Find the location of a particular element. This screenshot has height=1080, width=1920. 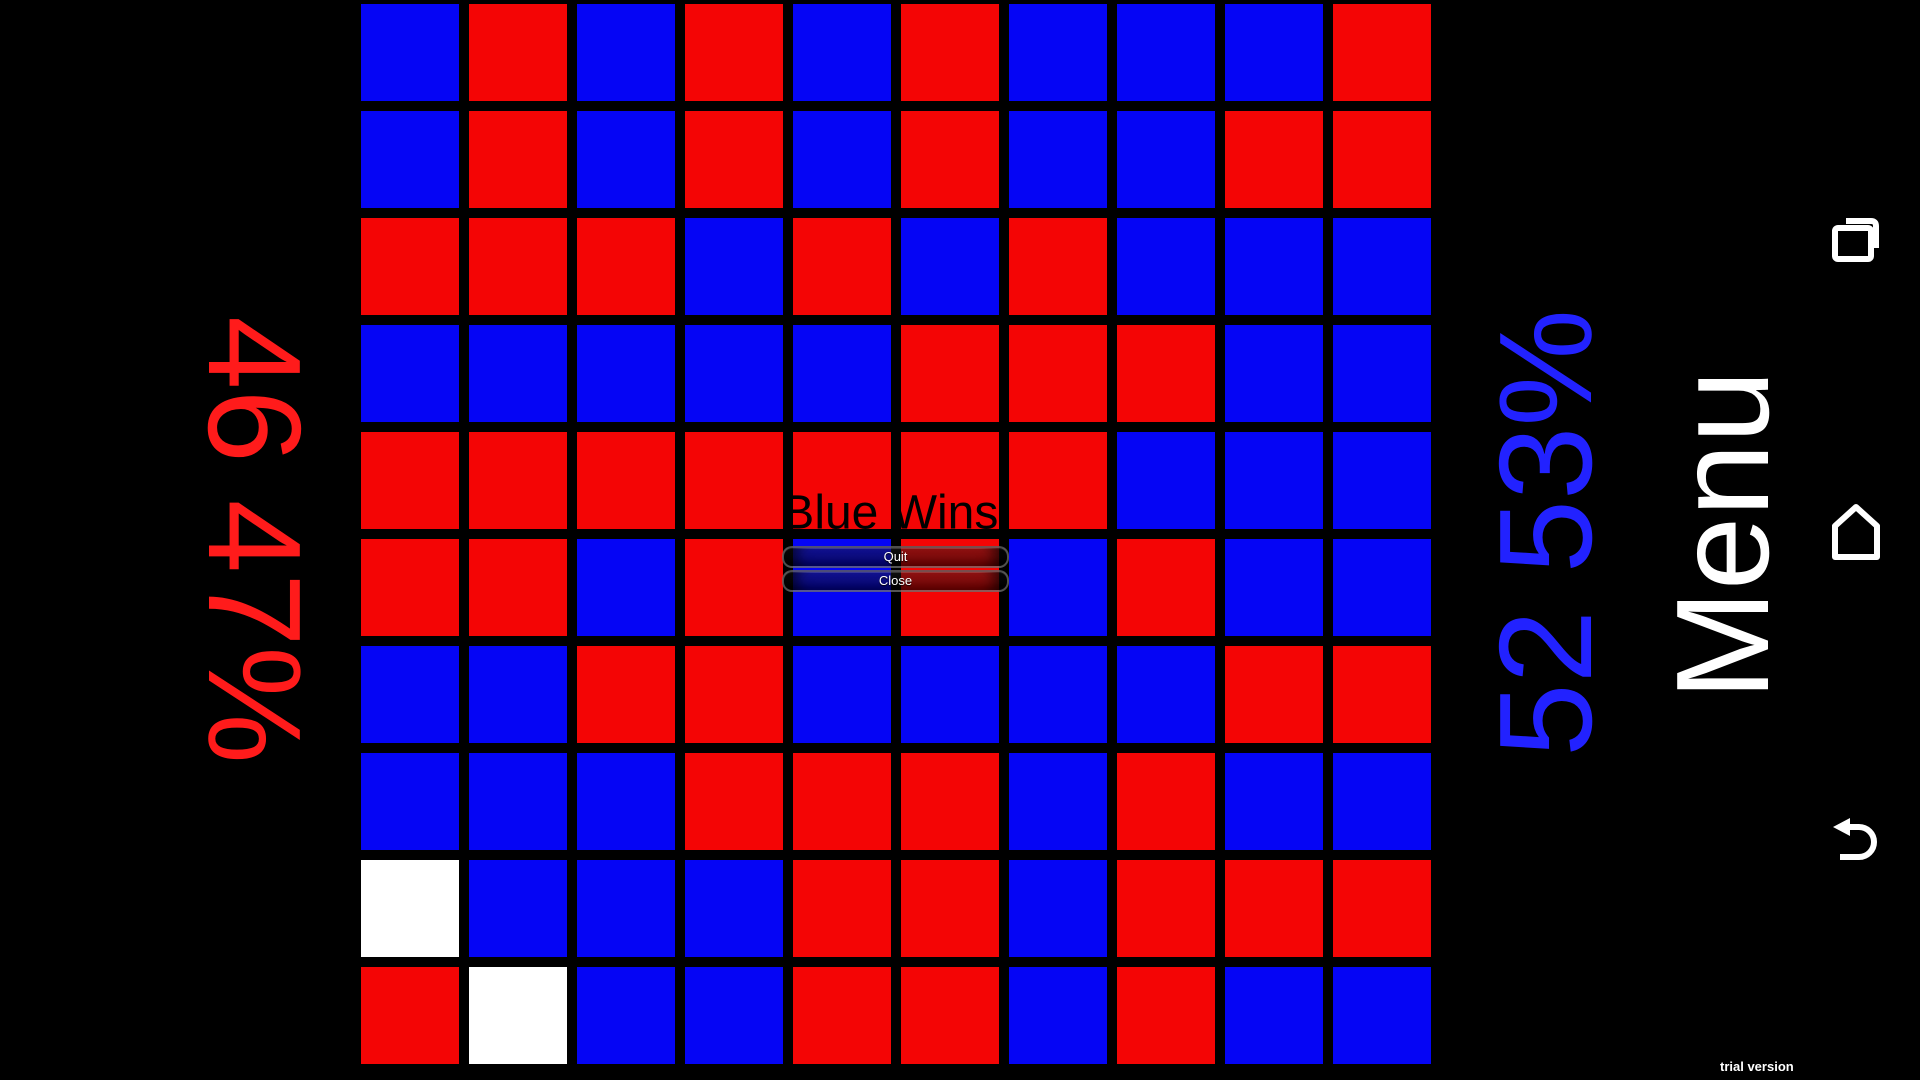

quit-button: Quit is located at coordinates (895, 557).